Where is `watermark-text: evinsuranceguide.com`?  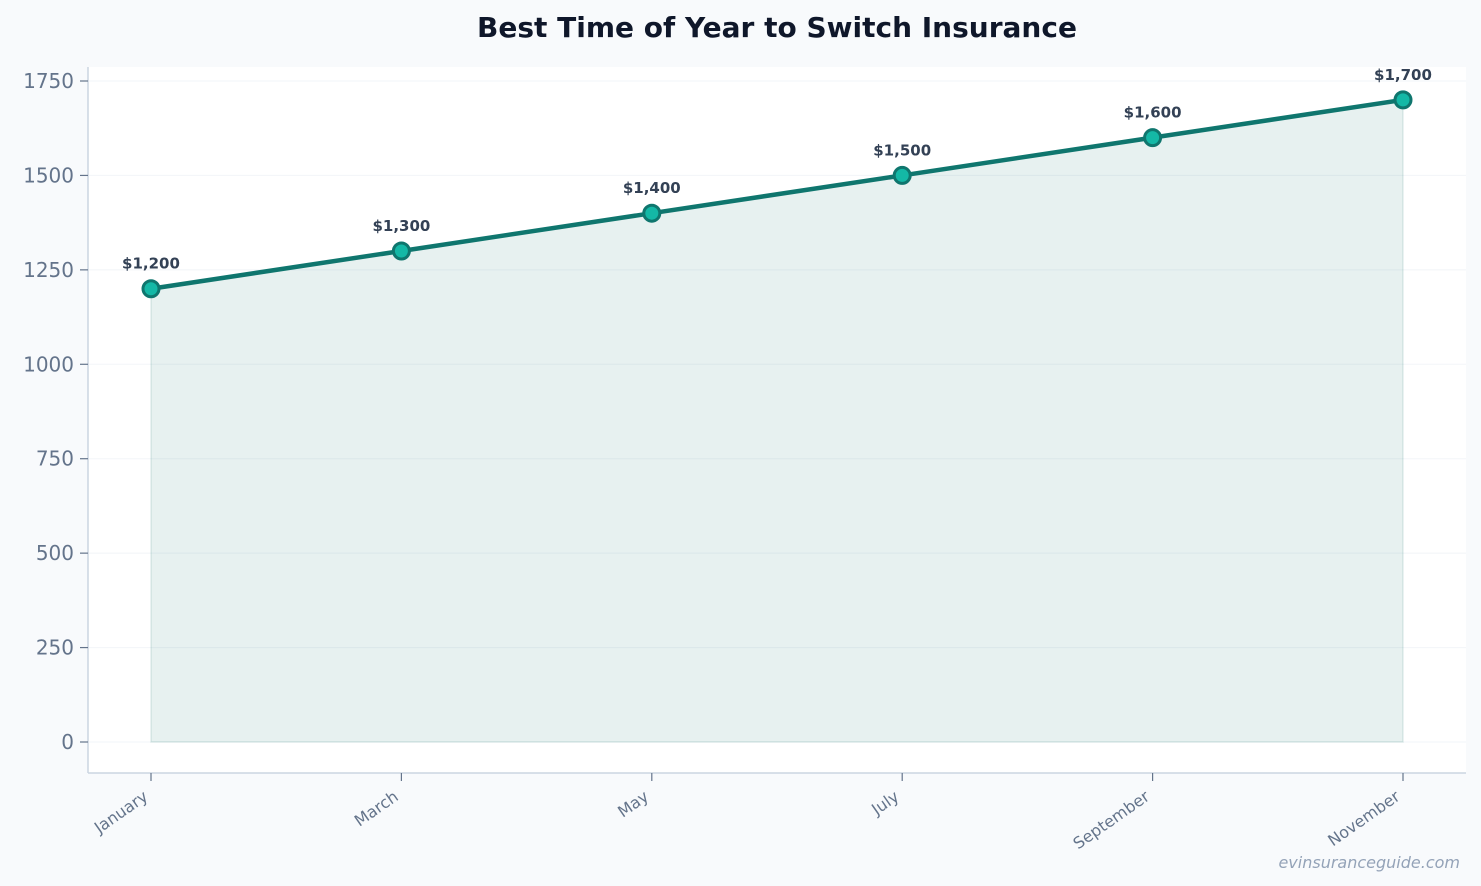 watermark-text: evinsuranceguide.com is located at coordinates (1369, 862).